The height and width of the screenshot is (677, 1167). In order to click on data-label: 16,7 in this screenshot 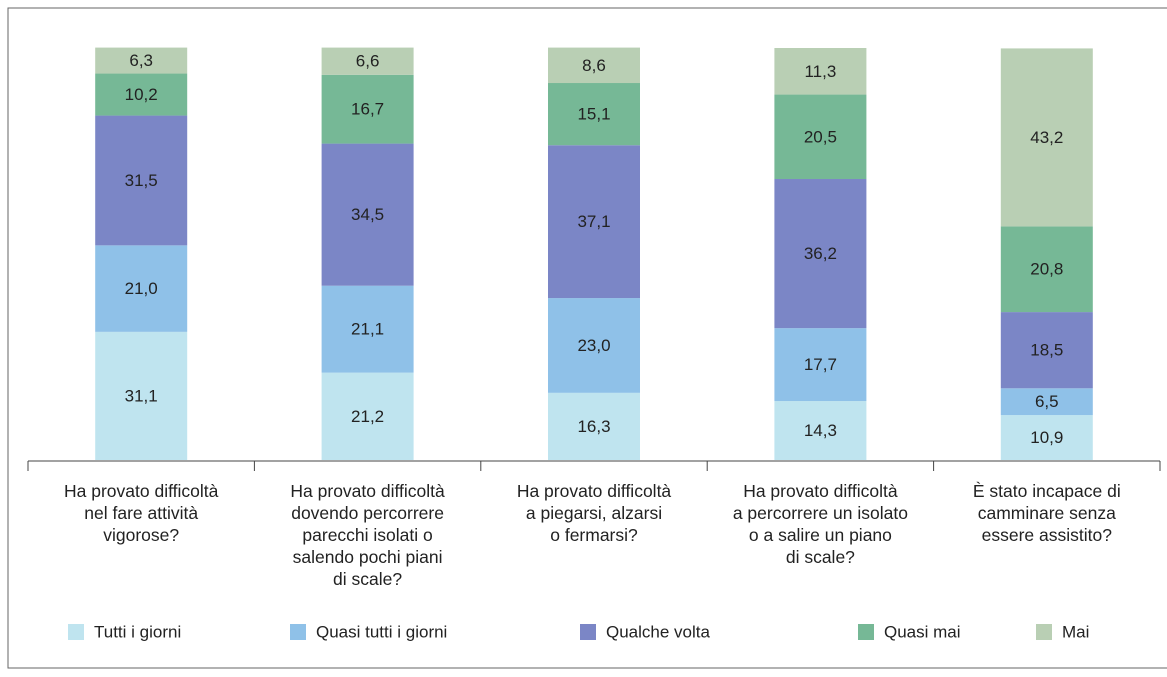, I will do `click(367, 109)`.